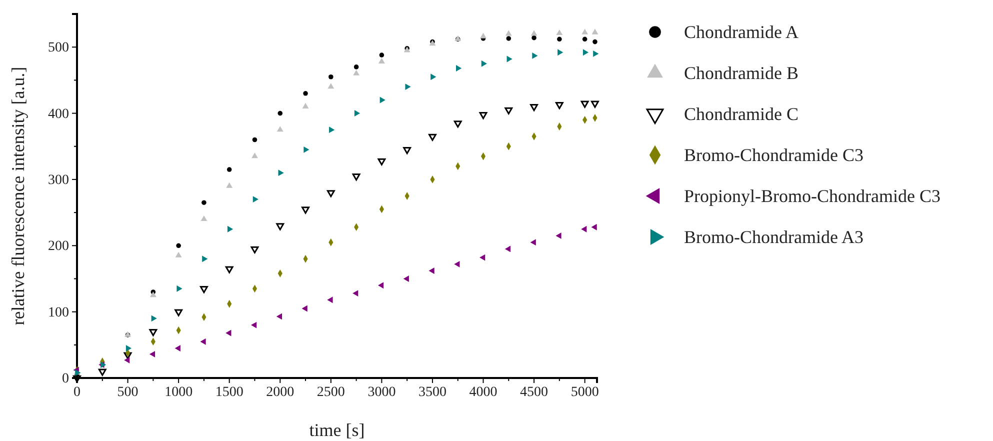  Describe the element at coordinates (432, 392) in the screenshot. I see `x-tick-label: 3500` at that location.